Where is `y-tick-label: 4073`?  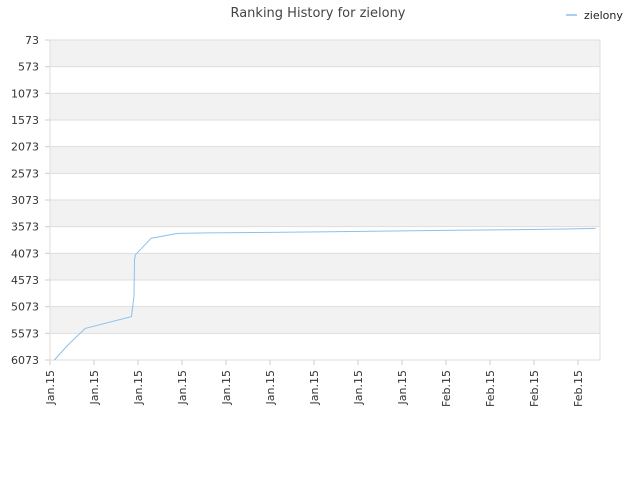 y-tick-label: 4073 is located at coordinates (25, 253).